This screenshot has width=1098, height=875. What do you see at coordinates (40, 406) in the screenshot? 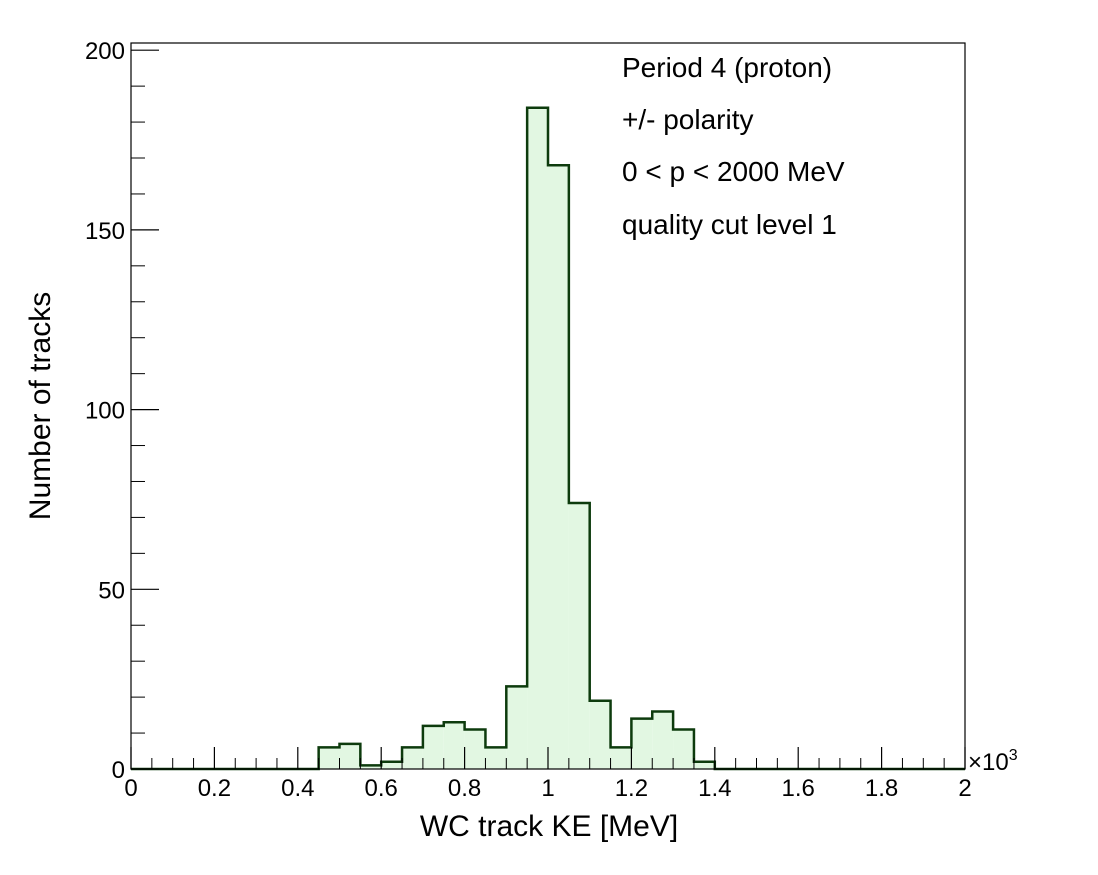
I see `y-axis-title: Number of tracks` at bounding box center [40, 406].